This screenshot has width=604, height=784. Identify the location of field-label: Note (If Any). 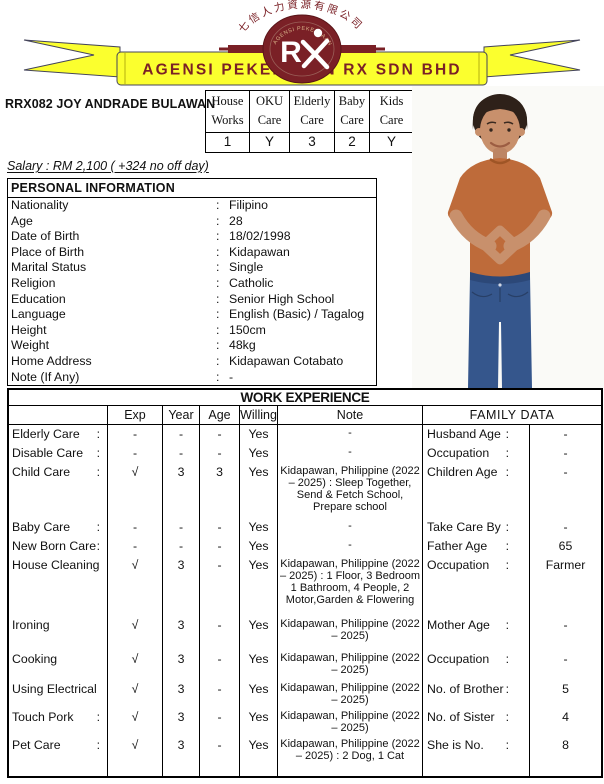
(45, 376).